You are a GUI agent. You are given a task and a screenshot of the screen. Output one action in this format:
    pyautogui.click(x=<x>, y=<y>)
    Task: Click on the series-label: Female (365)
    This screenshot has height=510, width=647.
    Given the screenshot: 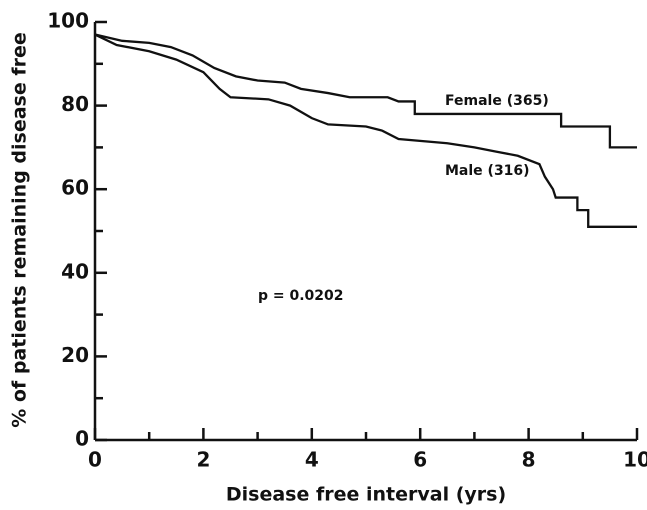 What is the action you would take?
    pyautogui.click(x=497, y=101)
    